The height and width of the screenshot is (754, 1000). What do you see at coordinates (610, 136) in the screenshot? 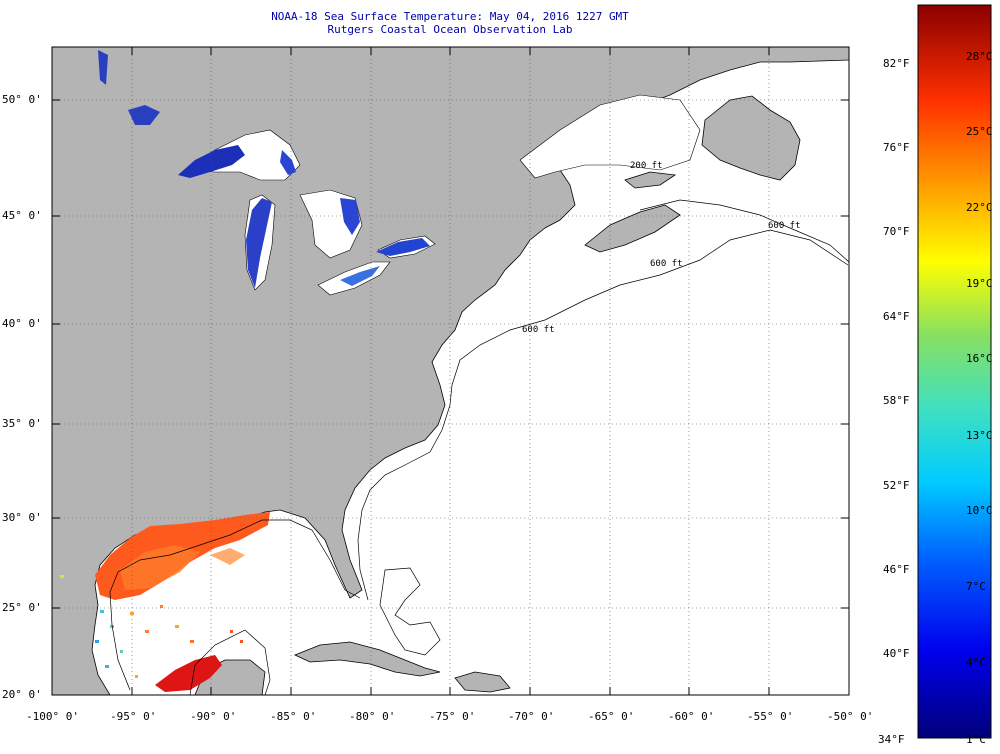
I see `st-lawrence-gulf` at bounding box center [610, 136].